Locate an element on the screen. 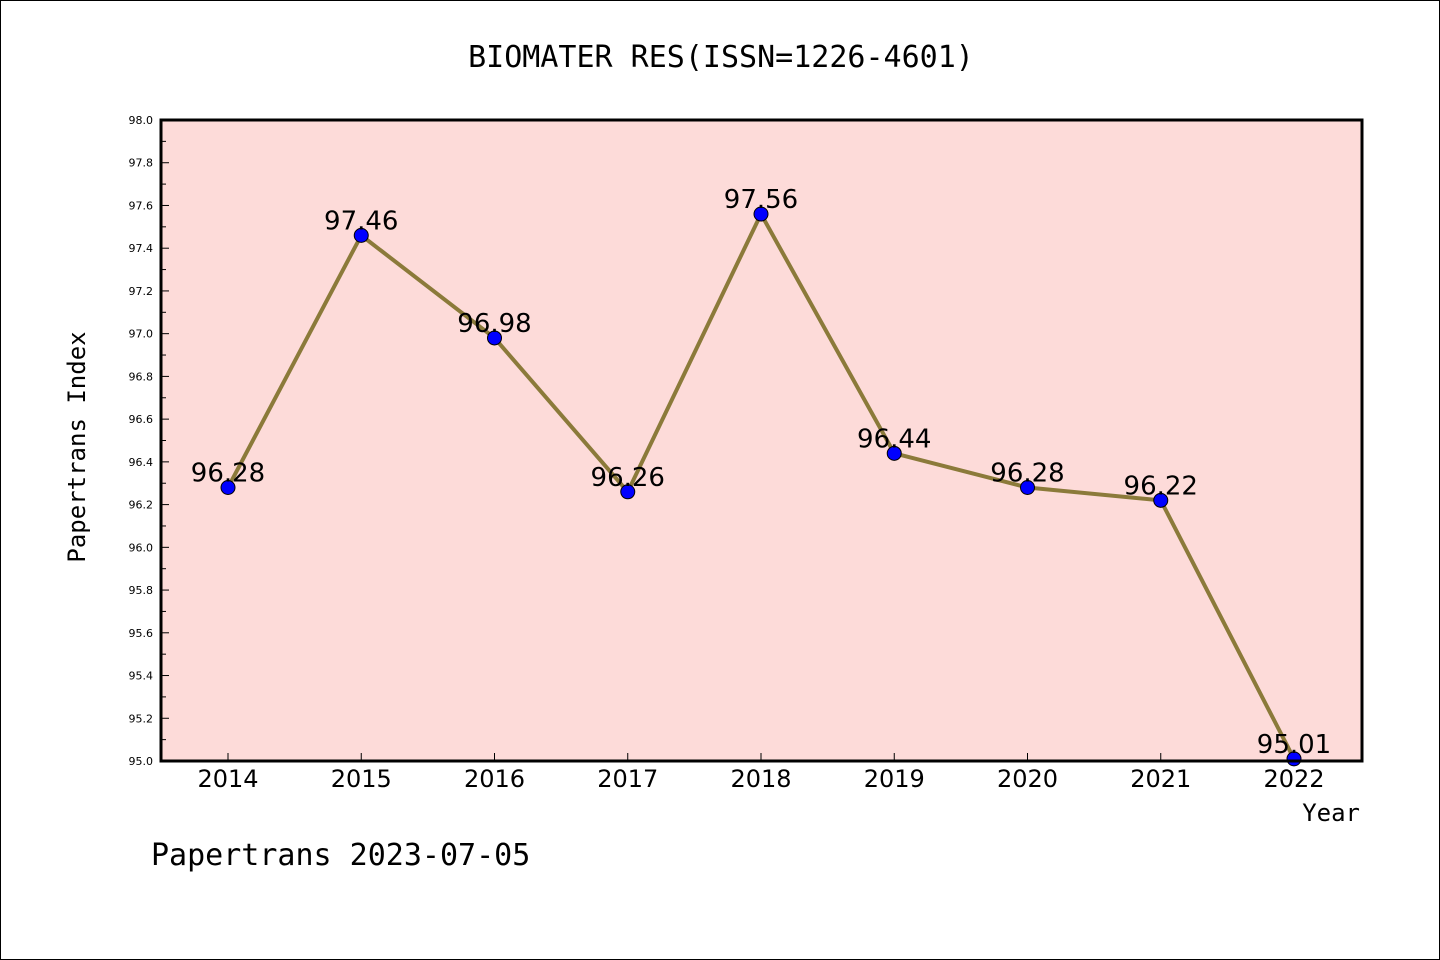 The width and height of the screenshot is (1440, 960). data-label: 96.26 is located at coordinates (628, 478).